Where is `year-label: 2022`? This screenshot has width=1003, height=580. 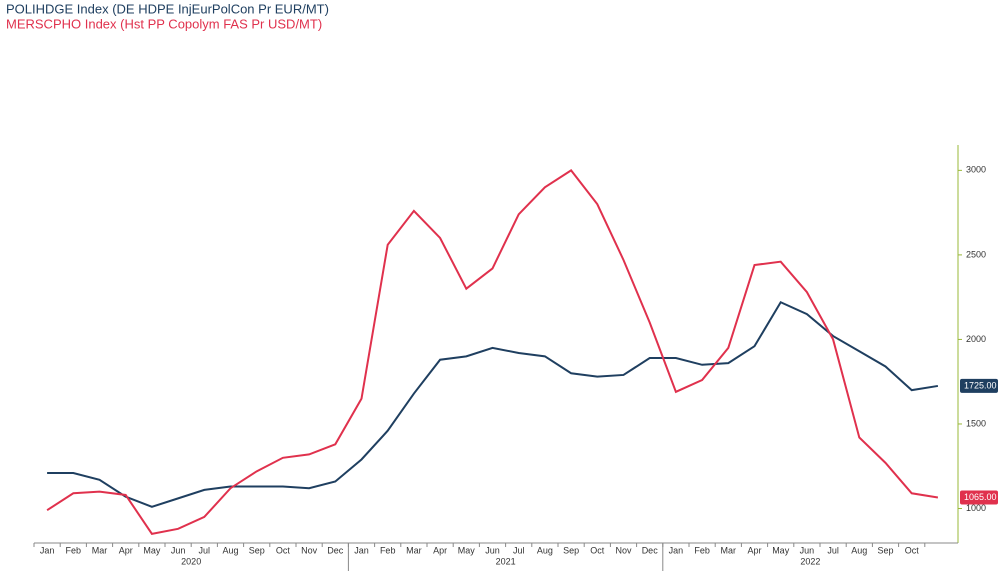 year-label: 2022 is located at coordinates (810, 561).